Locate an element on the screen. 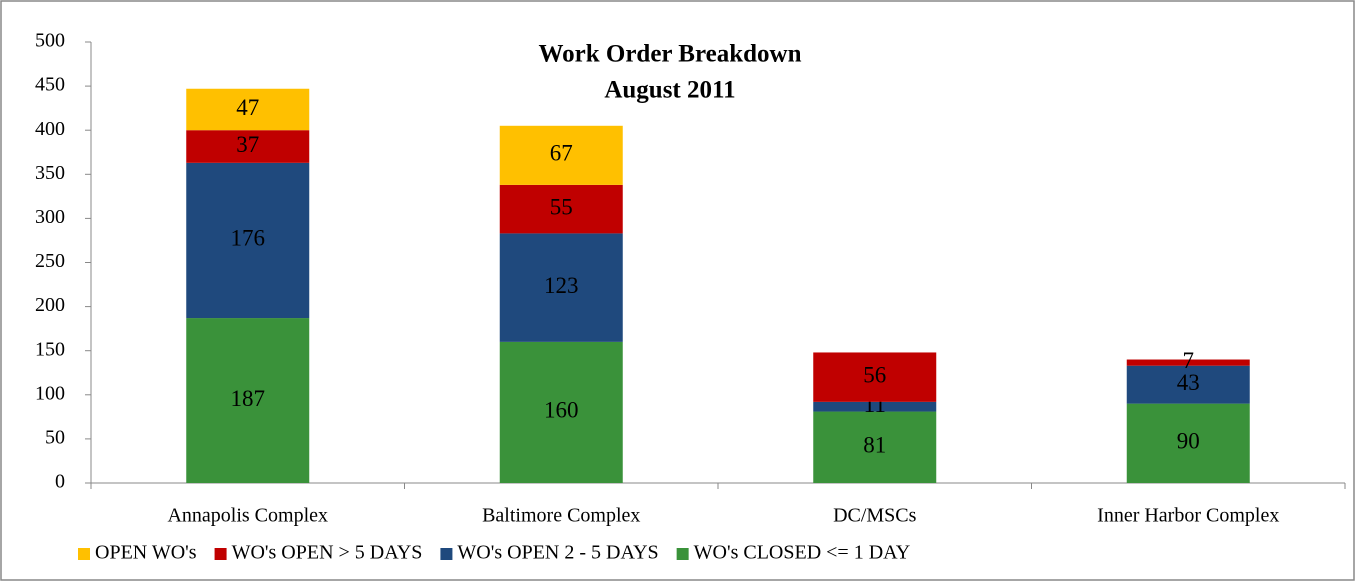 The image size is (1356, 582). legend-label: WO's OPEN 2 - 5 DAYS is located at coordinates (557, 553).